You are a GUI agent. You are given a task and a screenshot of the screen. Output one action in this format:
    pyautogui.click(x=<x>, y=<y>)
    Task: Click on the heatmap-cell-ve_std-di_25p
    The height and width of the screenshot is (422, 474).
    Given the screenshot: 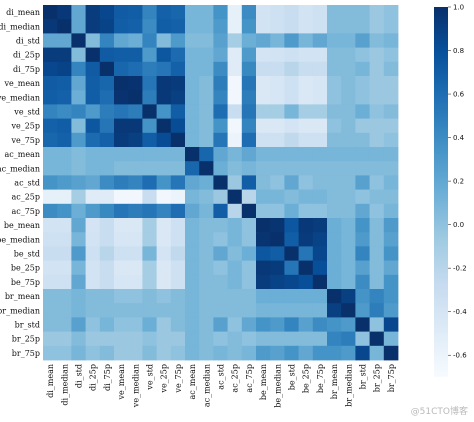 What is the action you would take?
    pyautogui.click(x=93, y=111)
    